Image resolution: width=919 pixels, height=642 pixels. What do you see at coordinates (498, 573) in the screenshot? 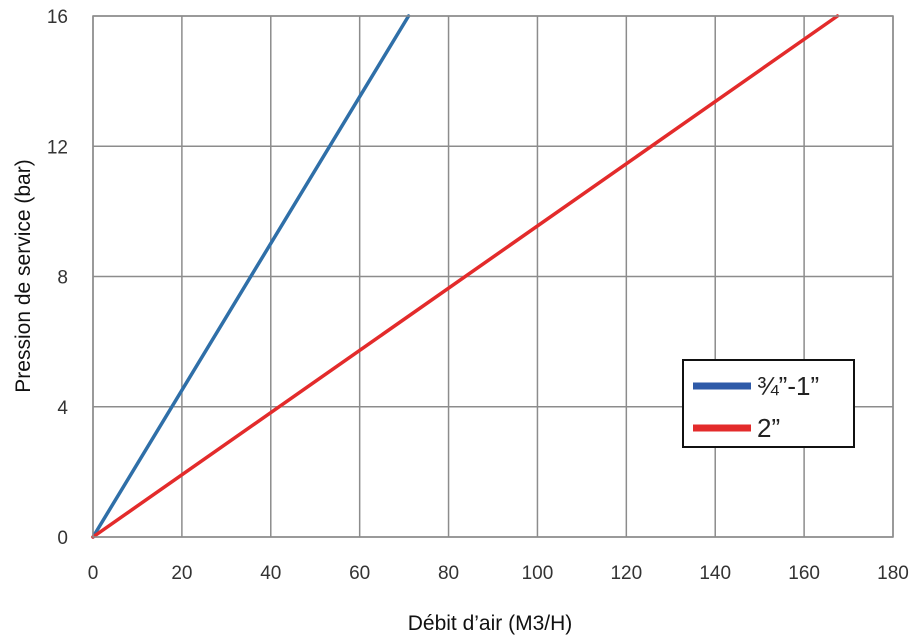
I see `x-axis-ticks: 0 20 40 60 80 100 120 140 160 180` at bounding box center [498, 573].